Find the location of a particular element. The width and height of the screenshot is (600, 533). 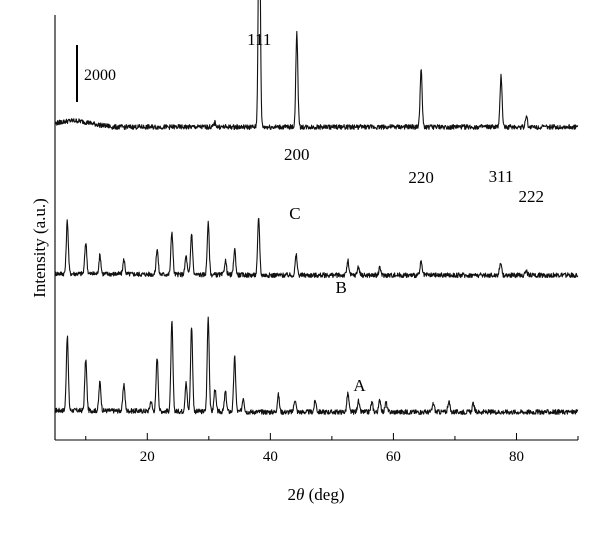

x-axis-title: 2θ (deg) is located at coordinates (316, 494).